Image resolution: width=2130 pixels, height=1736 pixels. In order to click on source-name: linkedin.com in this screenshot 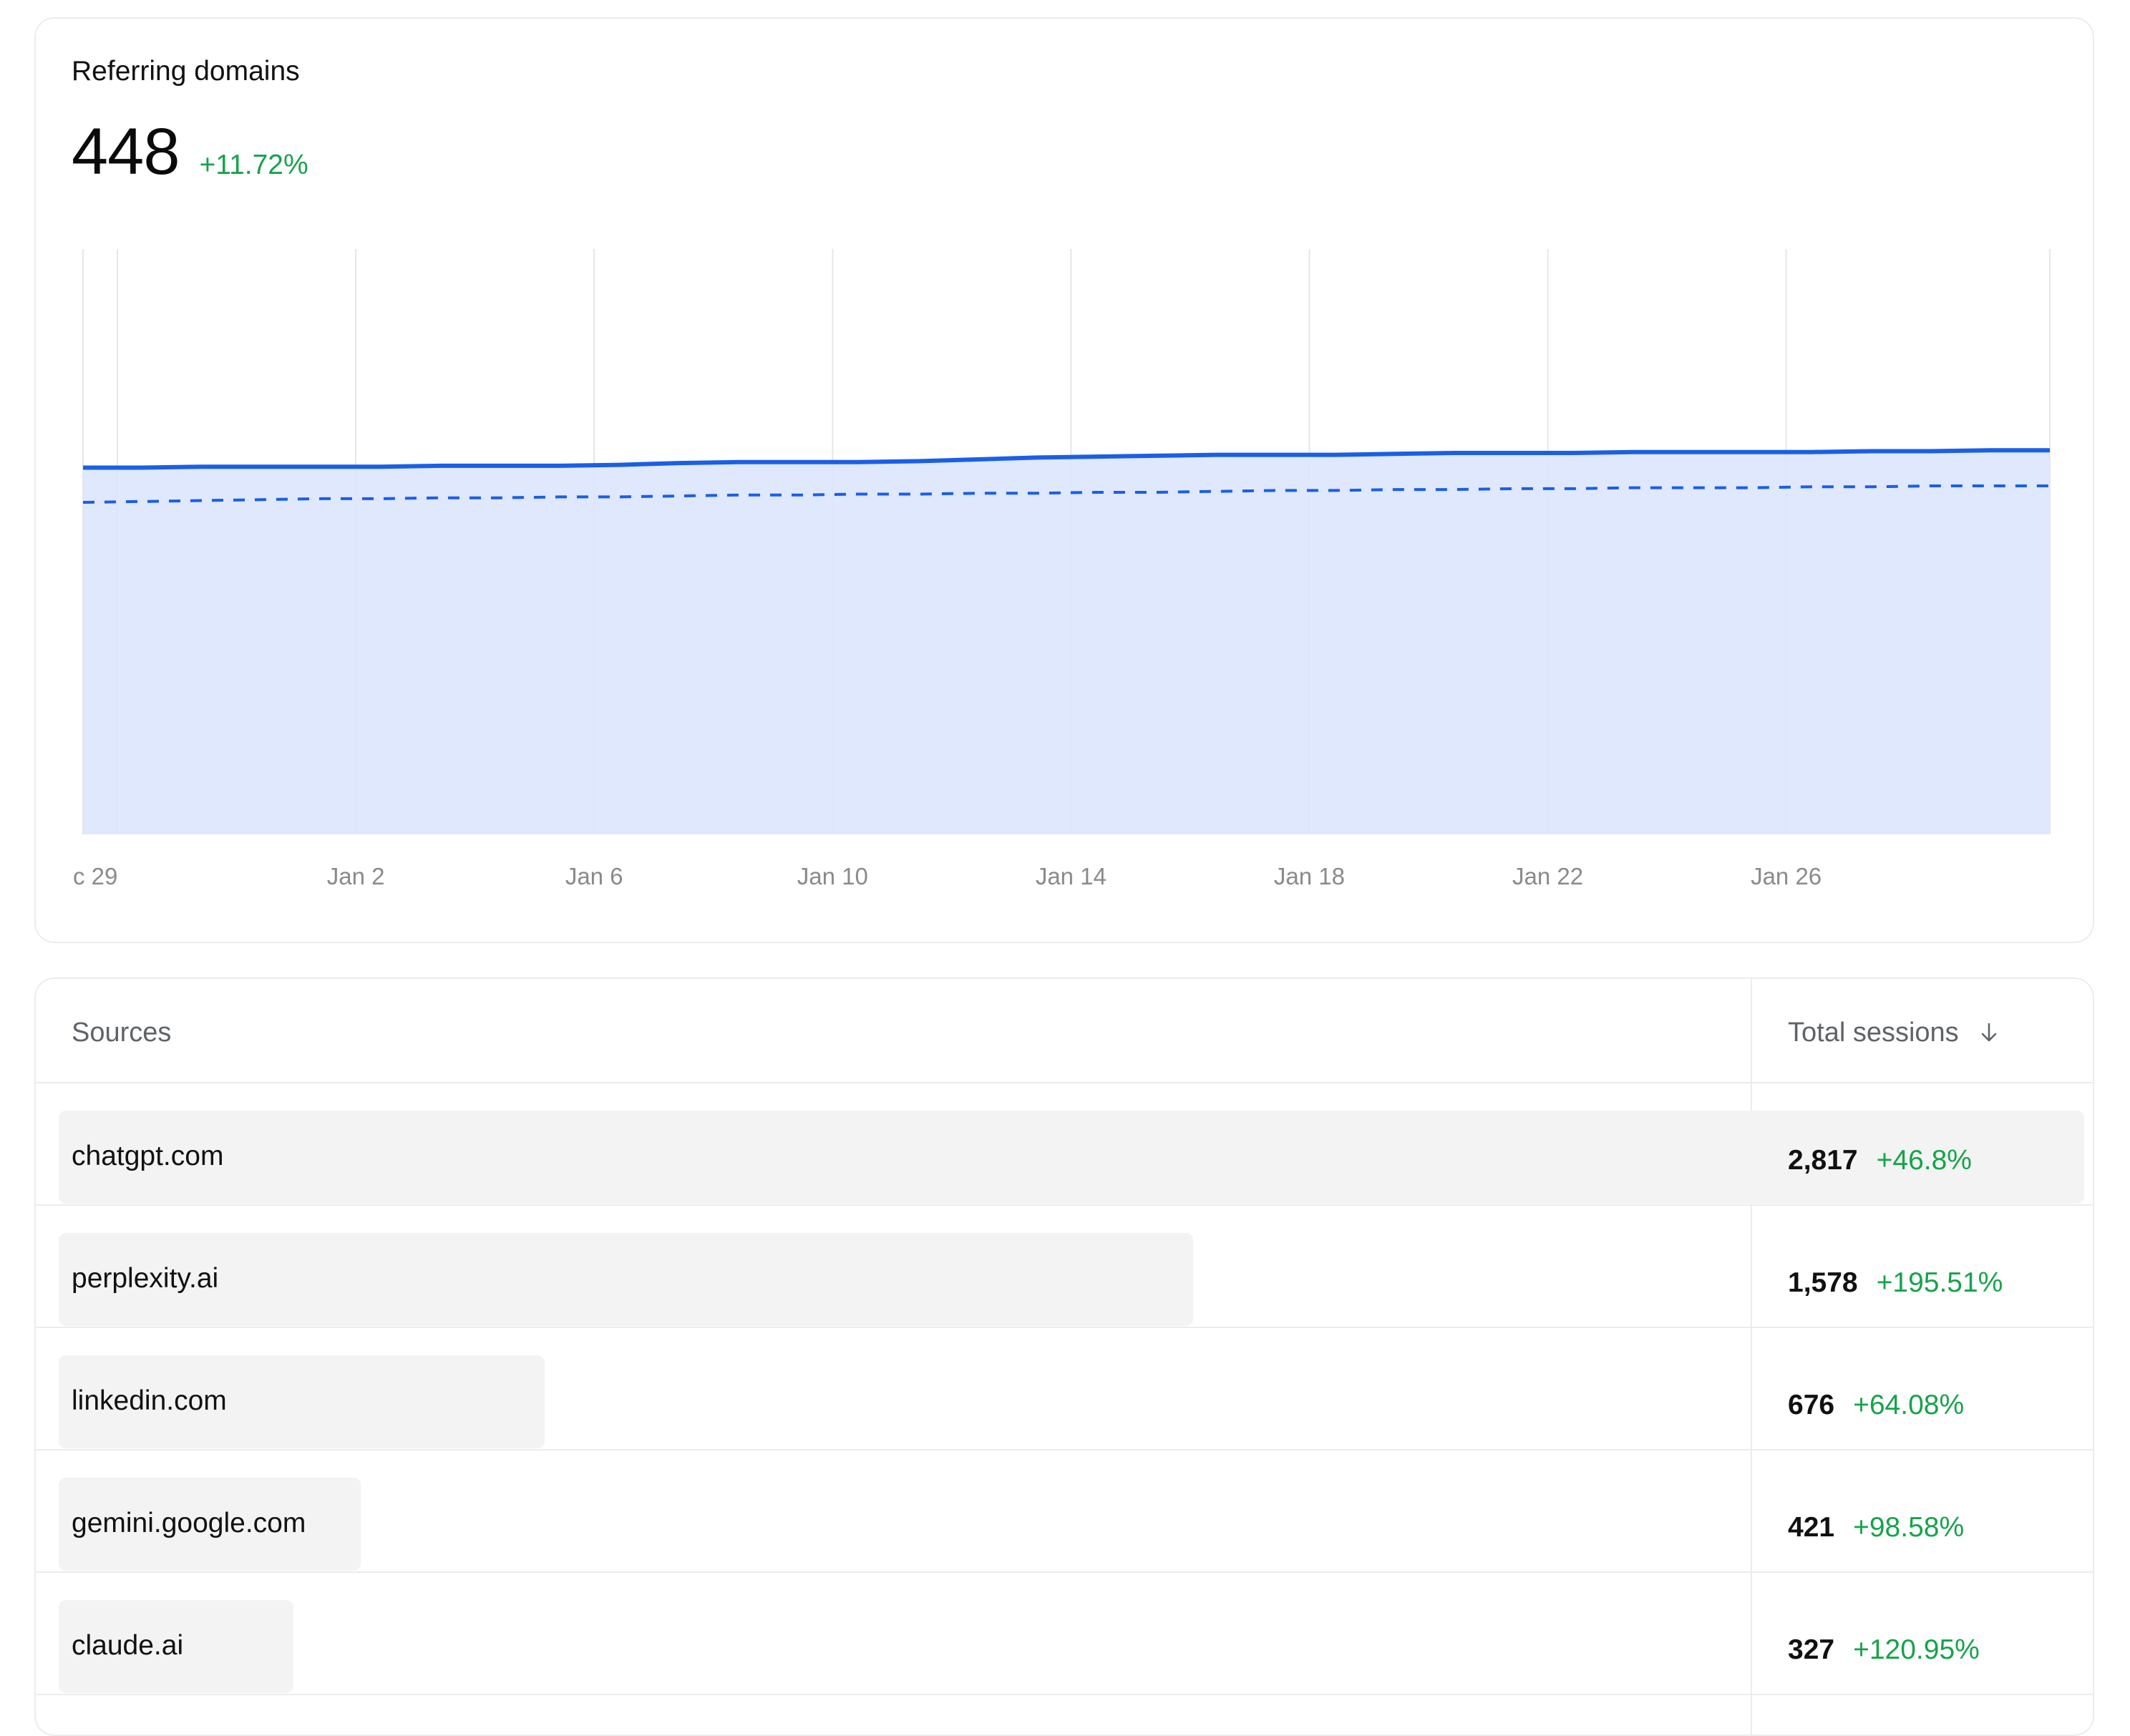, I will do `click(149, 1401)`.